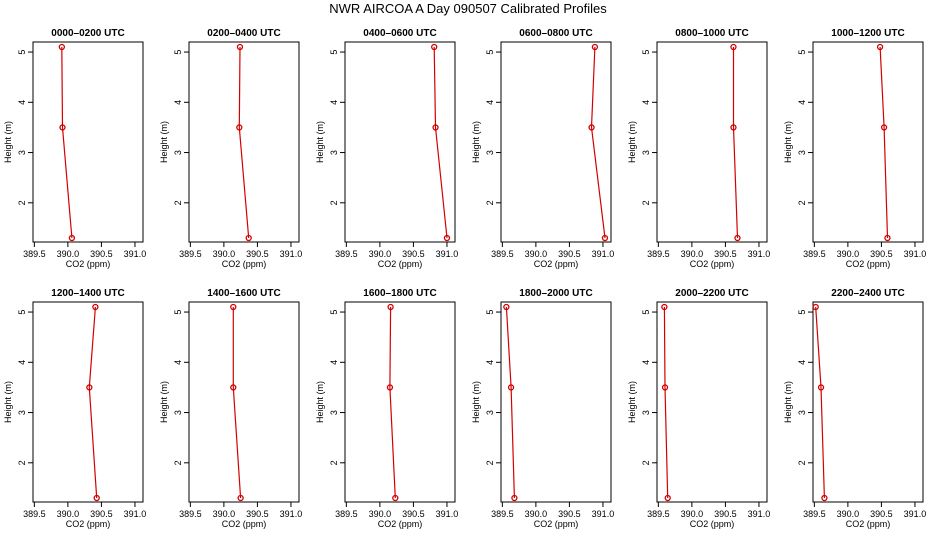 The image size is (936, 540). Describe the element at coordinates (711, 293) in the screenshot. I see `panel-title: 2000–2200 UTC` at that location.